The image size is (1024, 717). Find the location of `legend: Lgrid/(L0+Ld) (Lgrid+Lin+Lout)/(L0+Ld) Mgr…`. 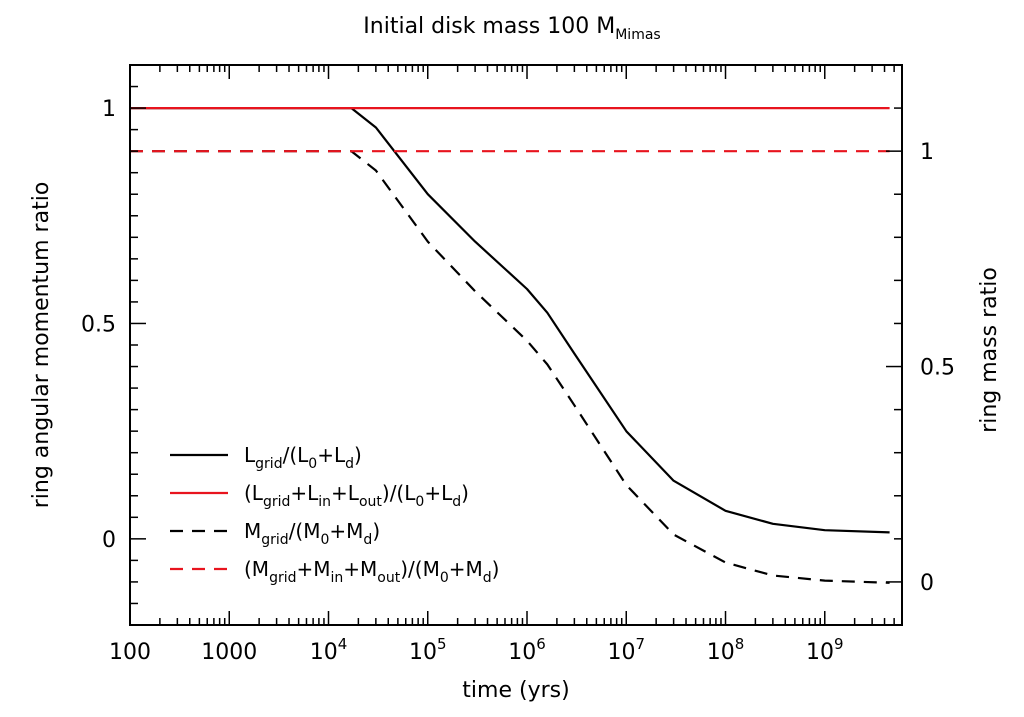

legend: Lgrid/(L0+Ld) (Lgrid+Lin+Lout)/(L0+Ld) Mgr… is located at coordinates (334, 514).